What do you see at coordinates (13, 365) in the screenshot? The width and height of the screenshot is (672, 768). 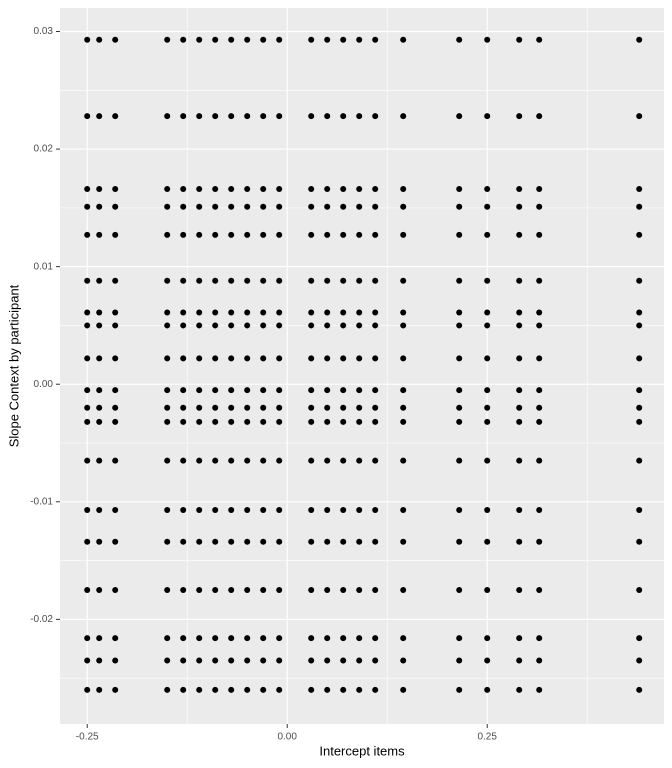 I see `y-axis-title: Slope Context by participant` at bounding box center [13, 365].